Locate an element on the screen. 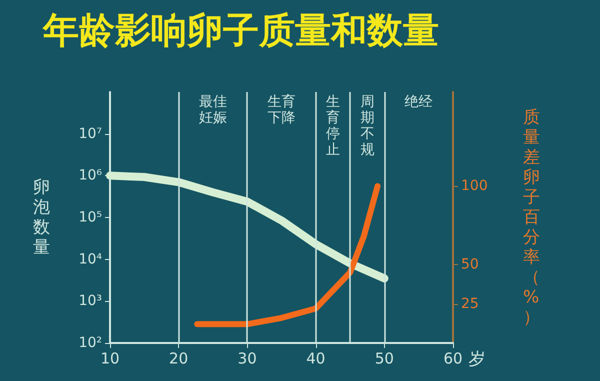 The image size is (600, 381). x-axis-title: 岁 is located at coordinates (477, 360).